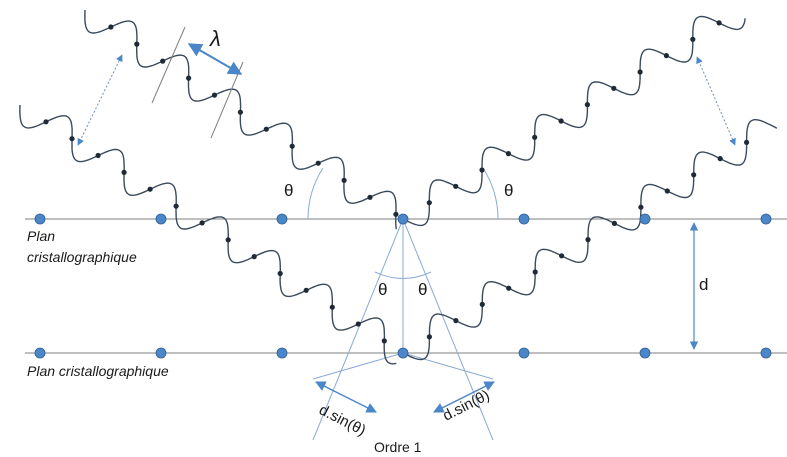 The width and height of the screenshot is (787, 457). What do you see at coordinates (422, 289) in the screenshot?
I see `theta-label-lower-right: θ` at bounding box center [422, 289].